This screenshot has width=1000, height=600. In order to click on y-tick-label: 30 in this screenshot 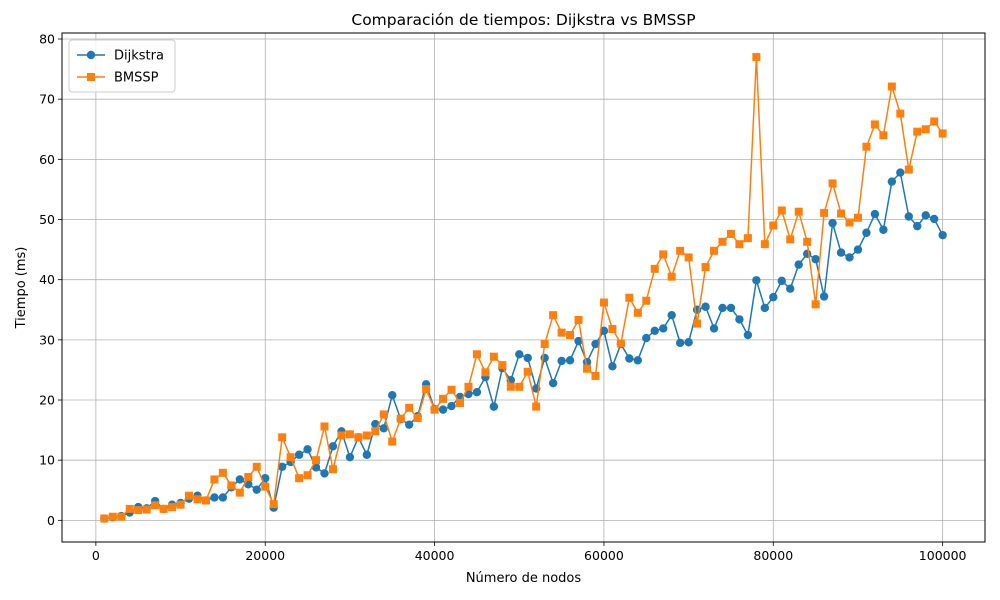, I will do `click(47, 339)`.